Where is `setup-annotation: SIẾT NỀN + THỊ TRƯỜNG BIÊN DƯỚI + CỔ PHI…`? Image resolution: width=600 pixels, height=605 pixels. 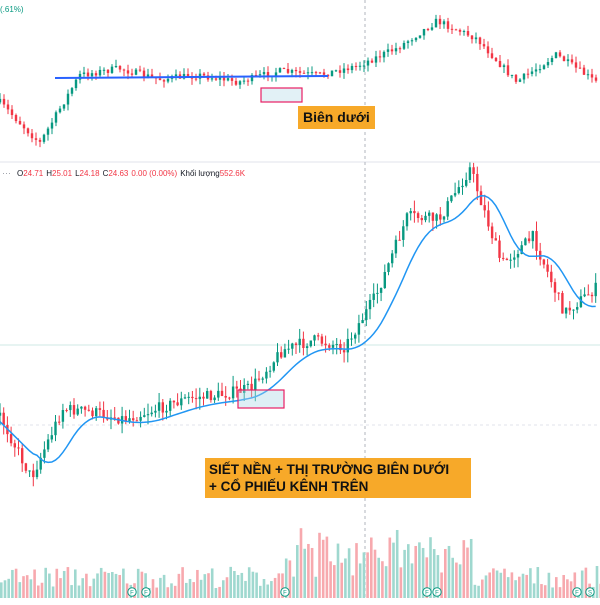 setup-annotation: SIẾT NỀN + THỊ TRƯỜNG BIÊN DƯỚI + CỔ PHI… is located at coordinates (338, 478).